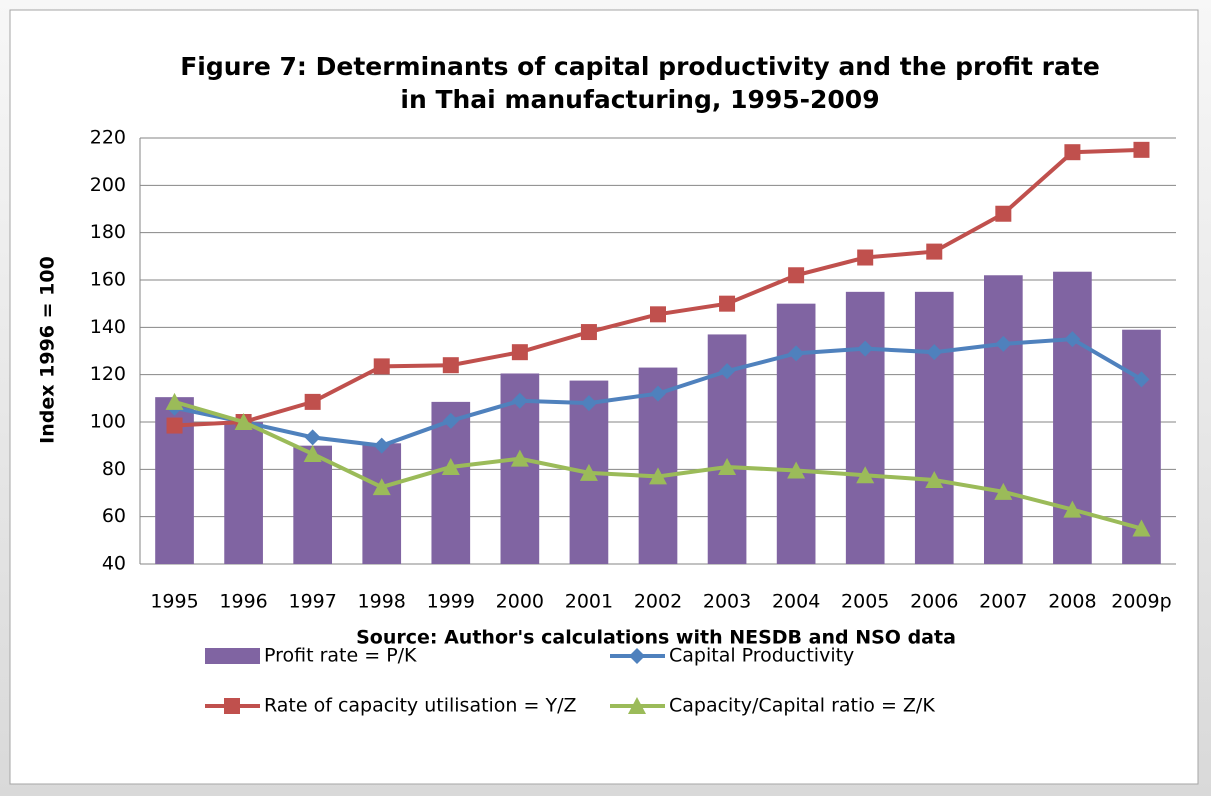 This screenshot has height=796, width=1211. I want to click on x-tick-label: 1999, so click(451, 602).